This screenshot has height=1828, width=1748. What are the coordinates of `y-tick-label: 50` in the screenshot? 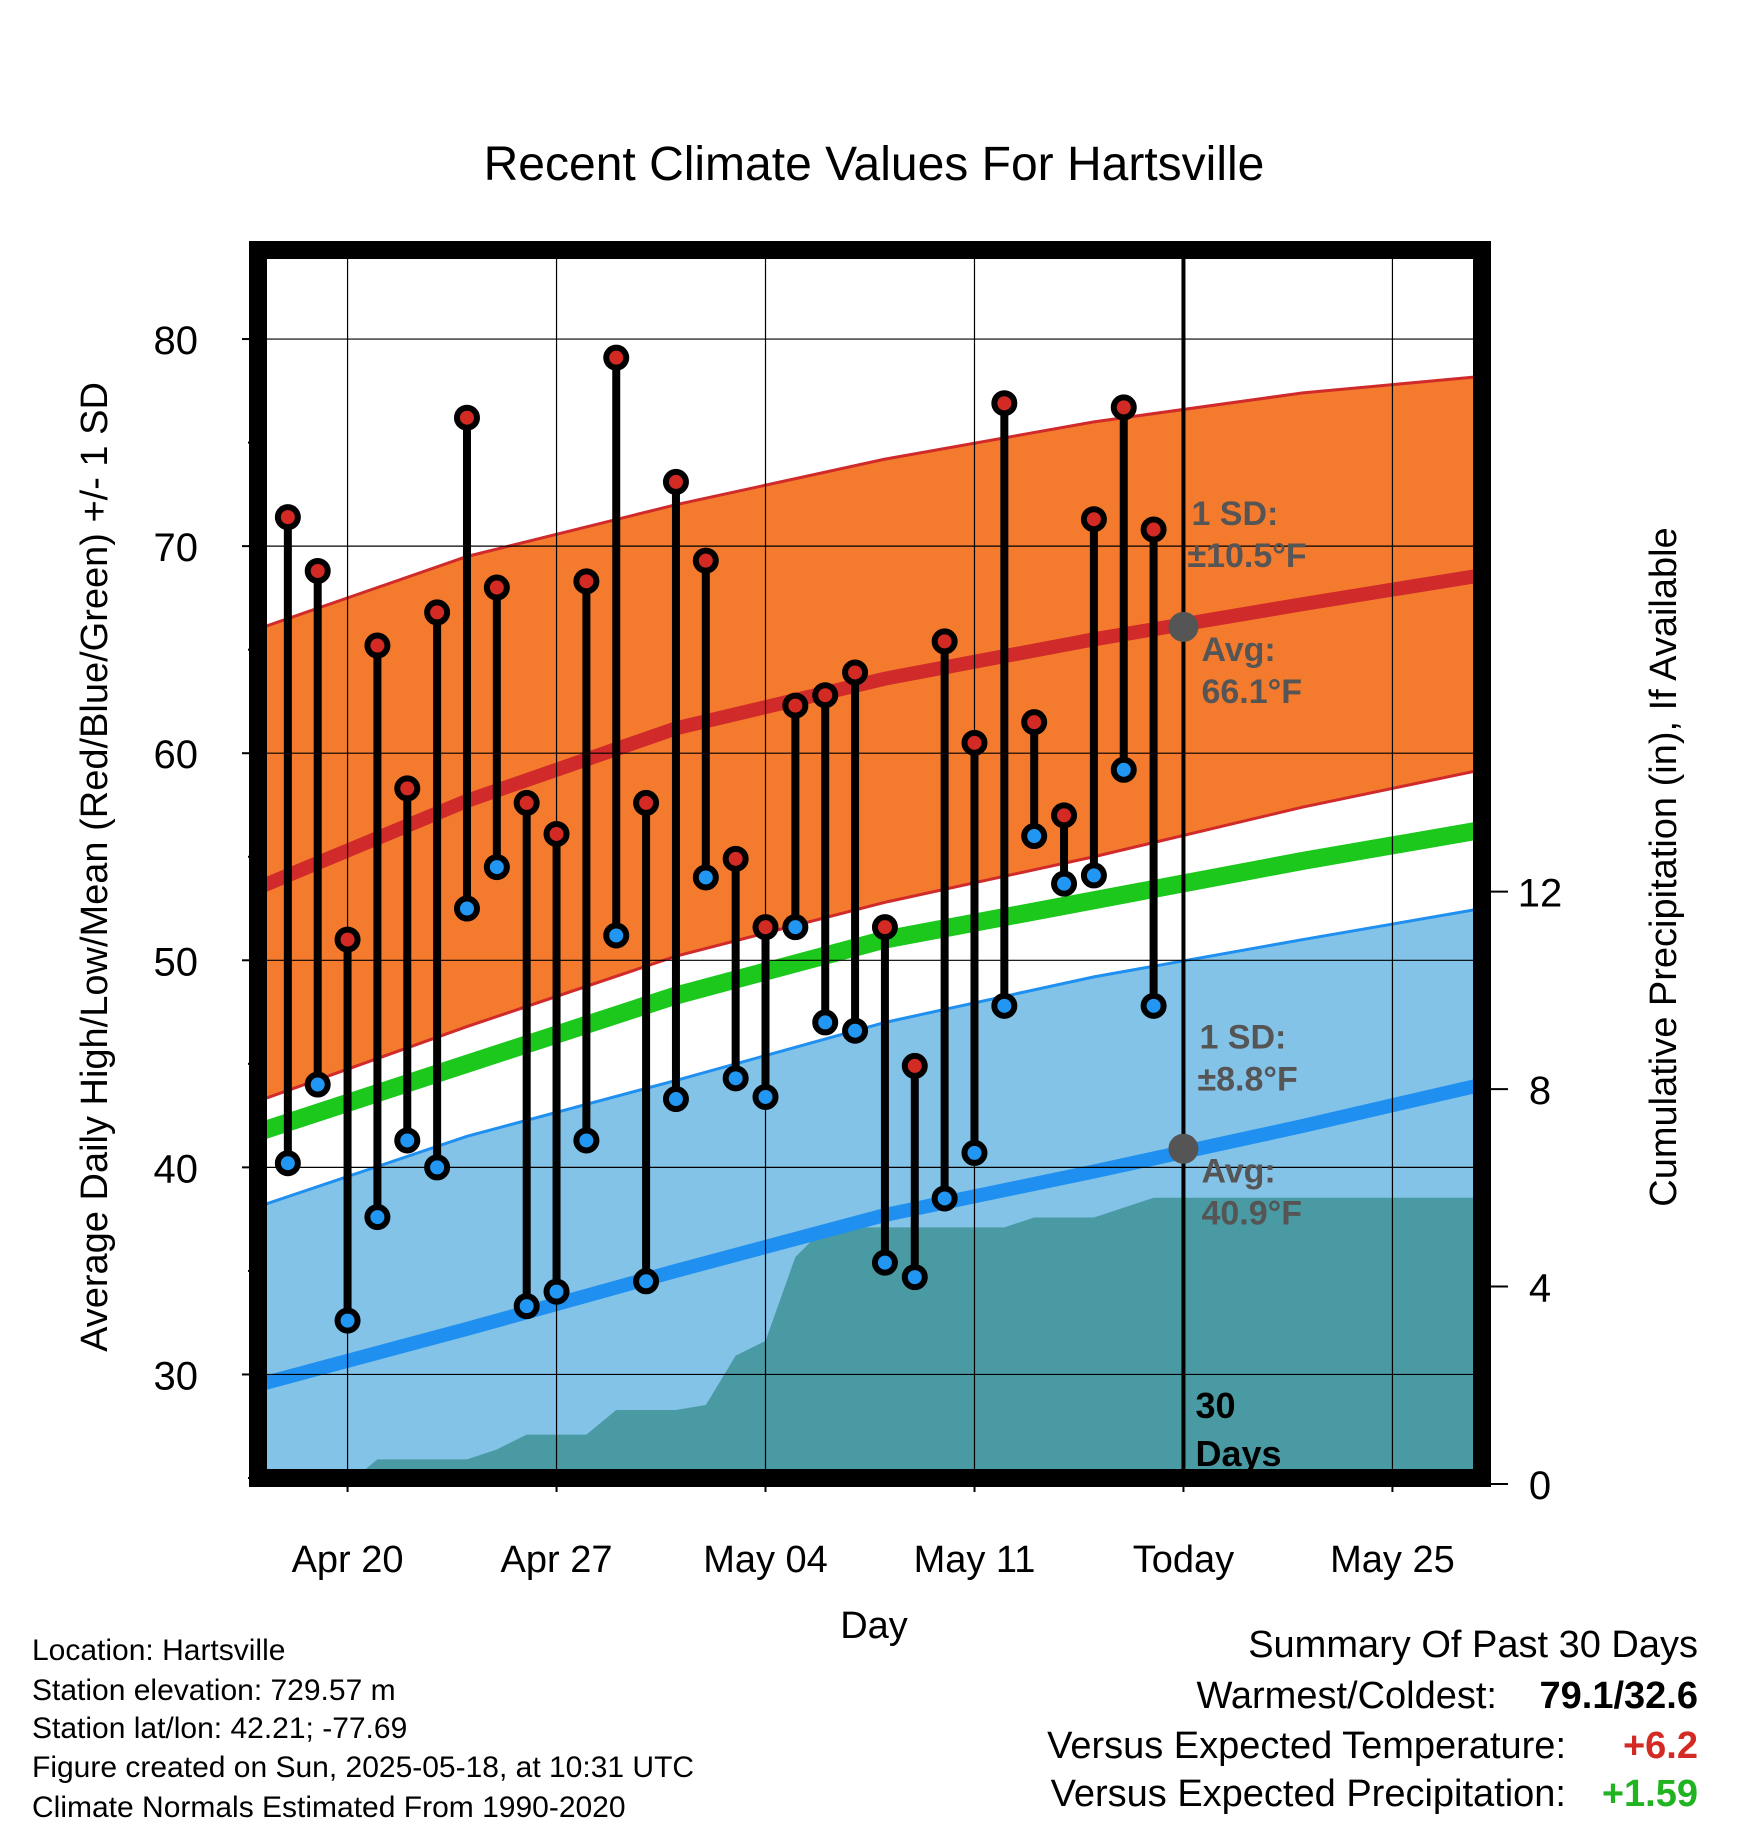 It's located at (176, 962).